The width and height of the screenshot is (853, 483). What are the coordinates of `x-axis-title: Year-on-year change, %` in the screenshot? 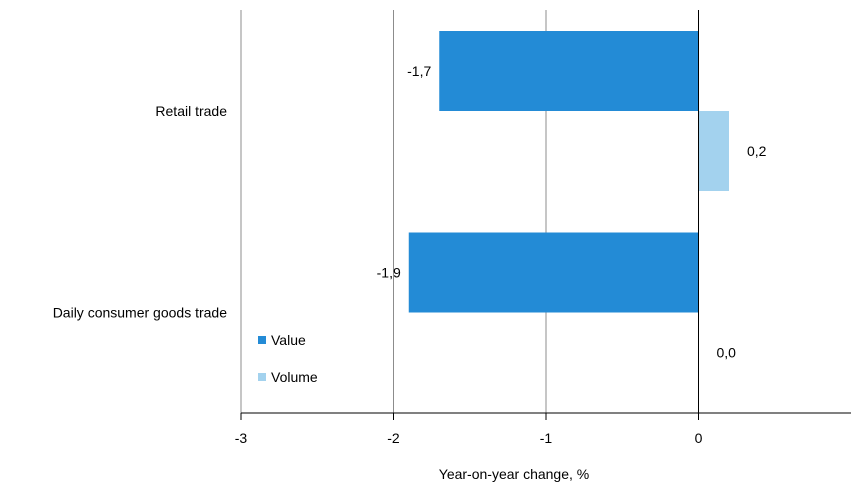 It's located at (514, 474).